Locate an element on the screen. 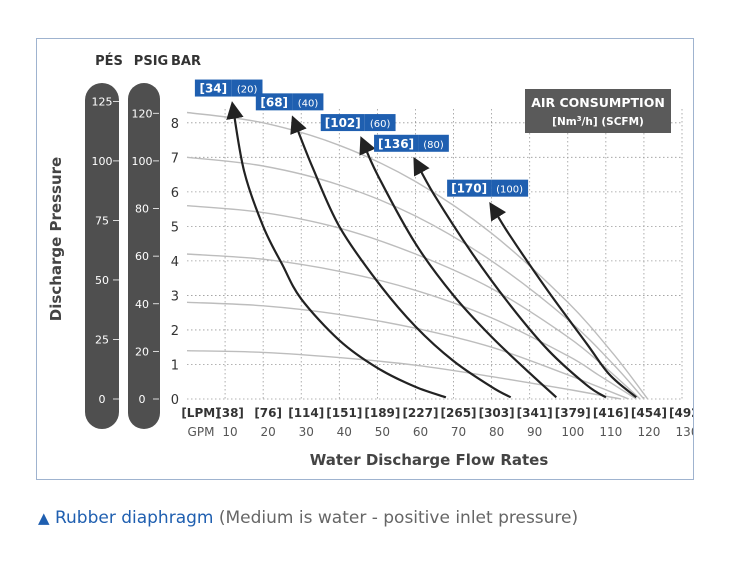 This screenshot has height=570, width=740. x-tick-gpm: 20 is located at coordinates (268, 432).